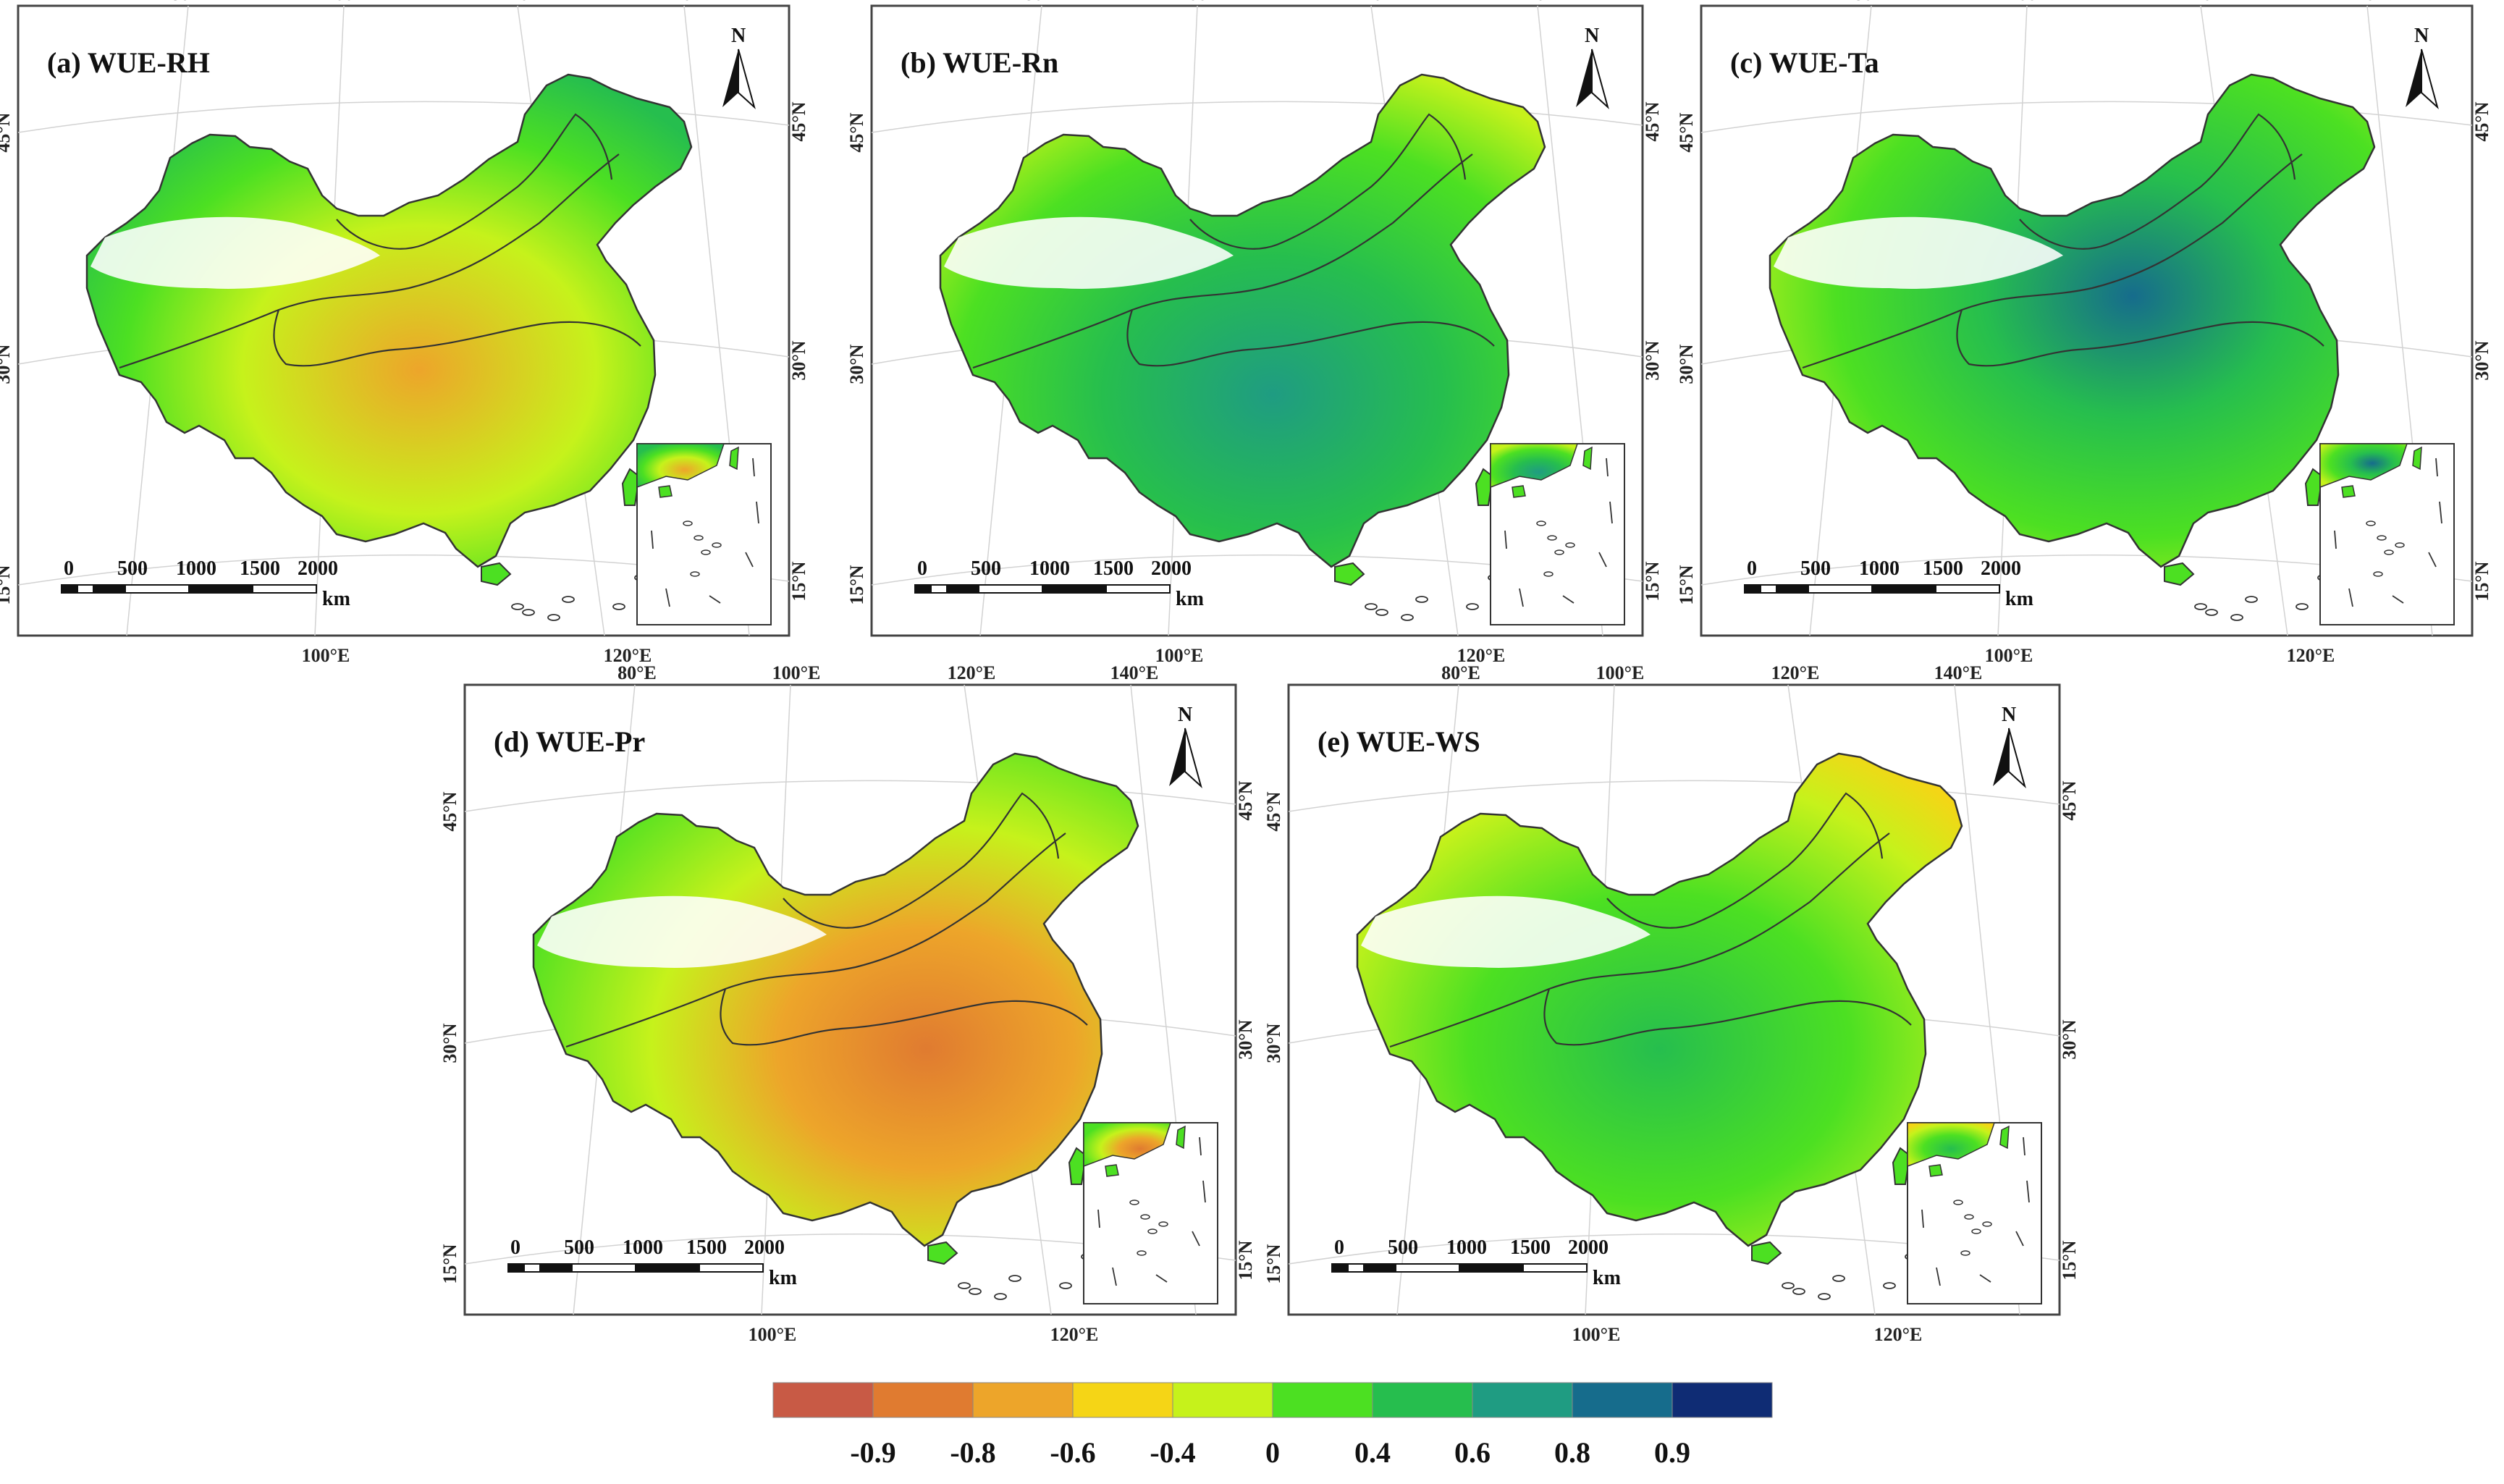 The image size is (2504, 1484). Describe the element at coordinates (973, 1452) in the screenshot. I see `legend-label: -0.8` at that location.